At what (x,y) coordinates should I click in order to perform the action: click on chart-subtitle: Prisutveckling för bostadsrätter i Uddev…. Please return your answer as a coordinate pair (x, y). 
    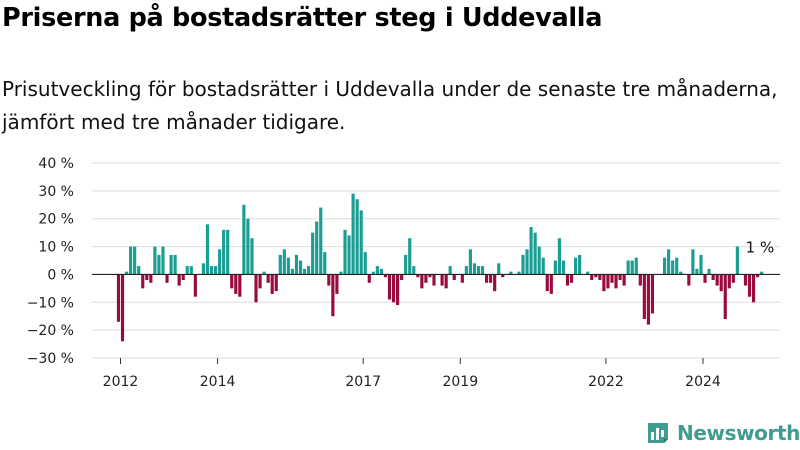
    Looking at the image, I should click on (390, 105).